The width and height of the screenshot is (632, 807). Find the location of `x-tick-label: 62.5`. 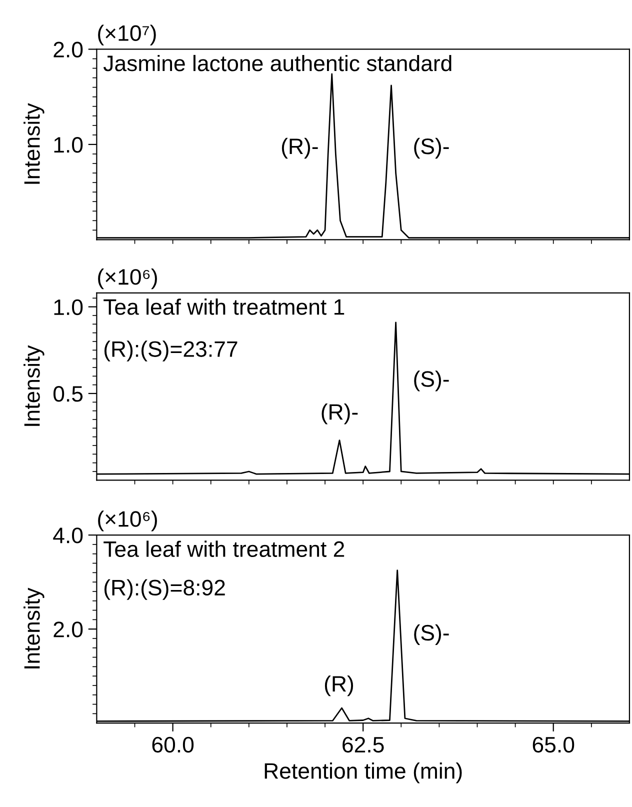

x-tick-label: 62.5 is located at coordinates (363, 744).